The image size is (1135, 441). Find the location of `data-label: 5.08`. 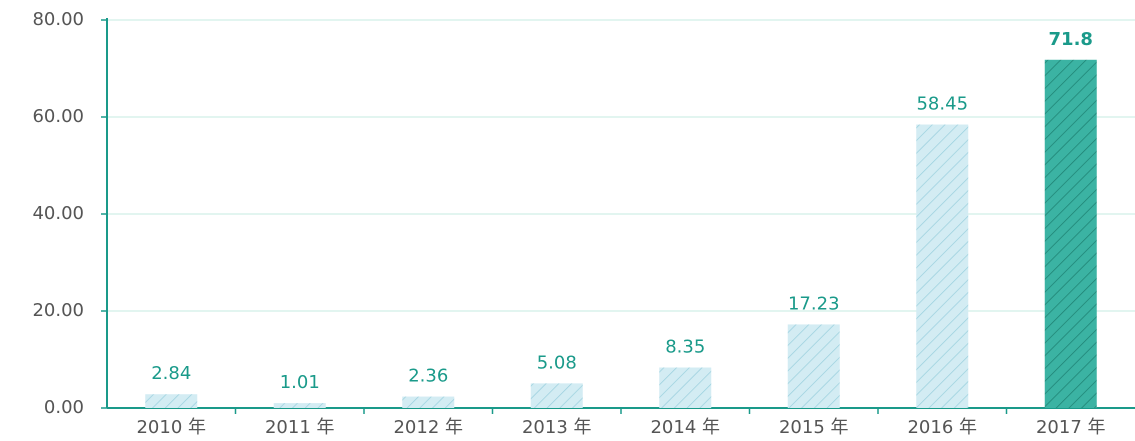

data-label: 5.08 is located at coordinates (557, 362).